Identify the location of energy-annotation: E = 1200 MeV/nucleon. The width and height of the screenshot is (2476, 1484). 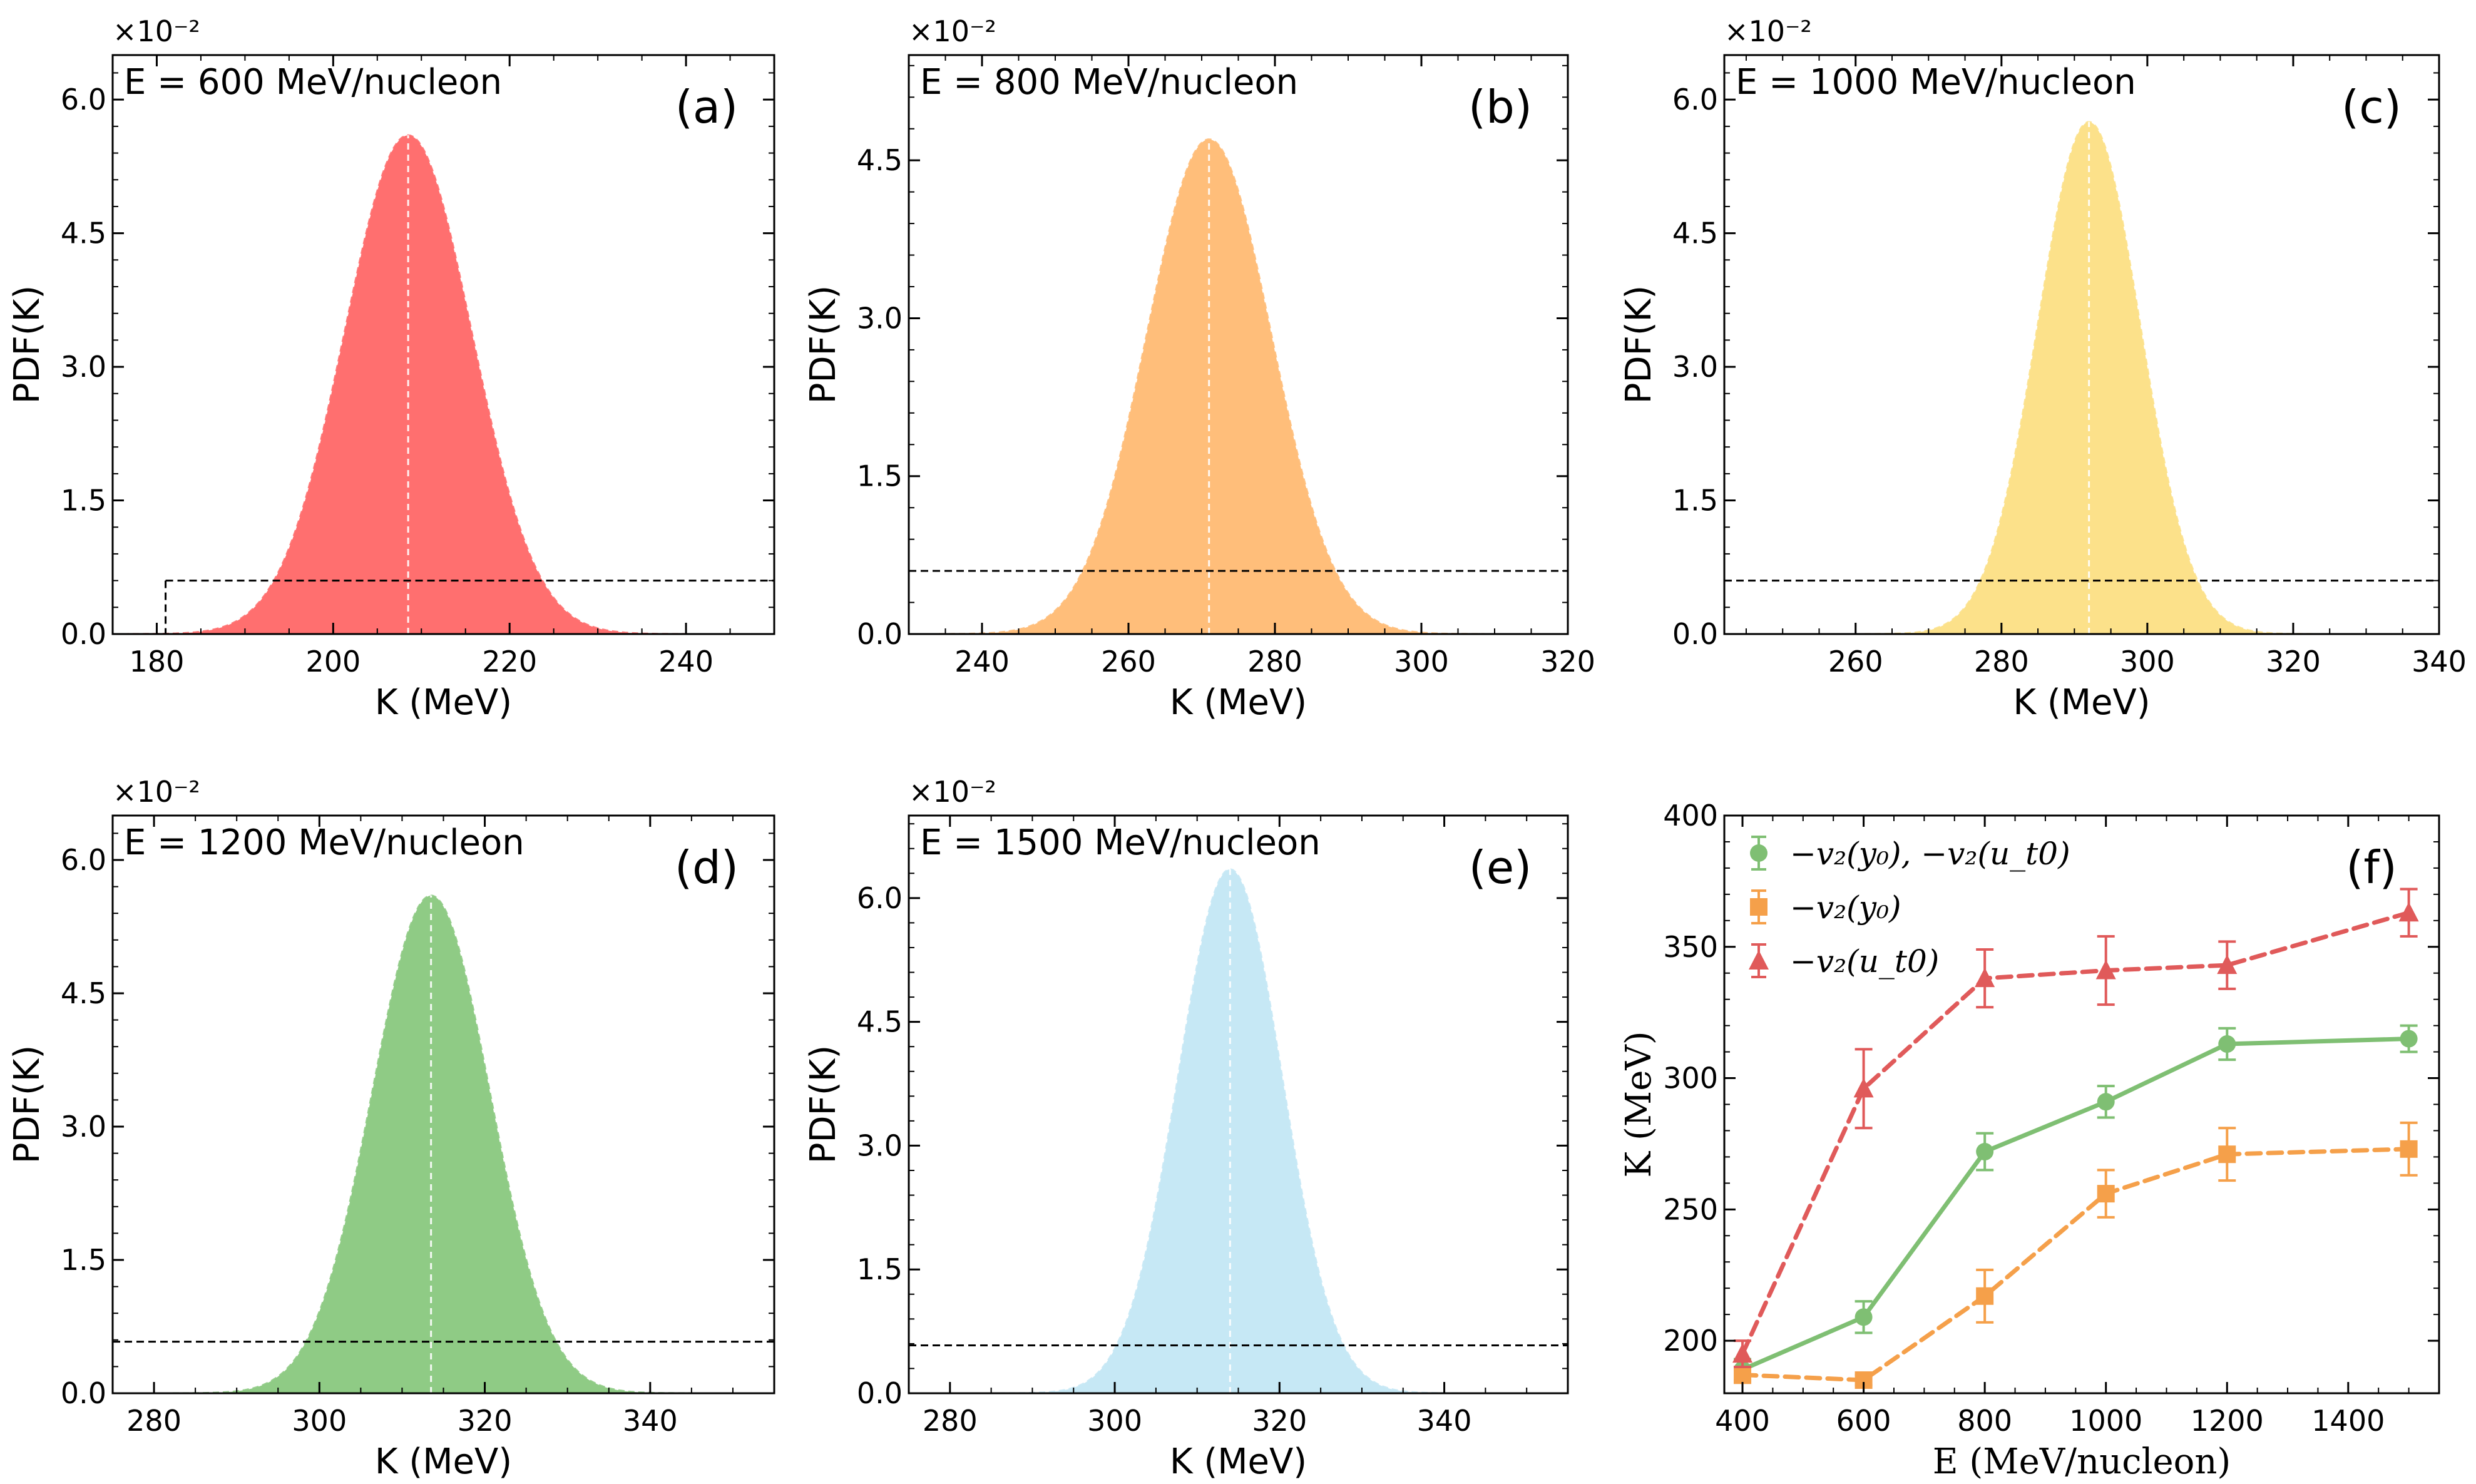
(324, 842).